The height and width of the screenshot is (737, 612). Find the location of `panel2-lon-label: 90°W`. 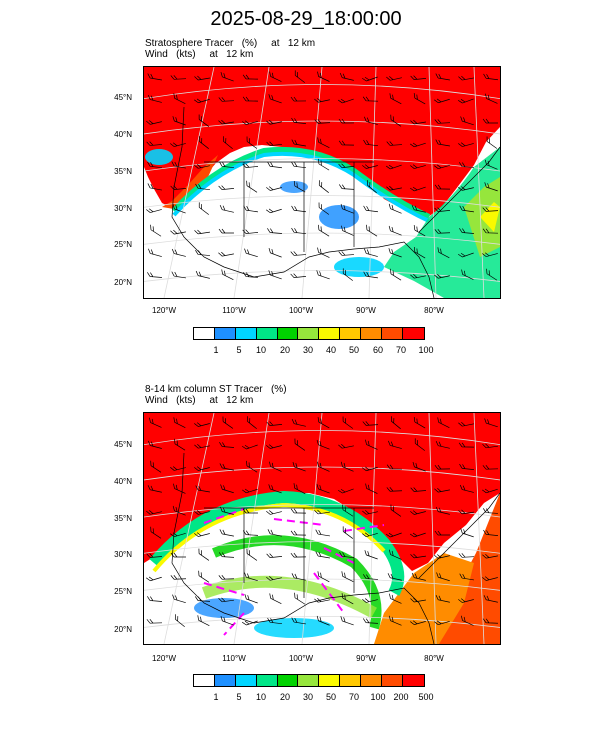

panel2-lon-label: 90°W is located at coordinates (366, 658).